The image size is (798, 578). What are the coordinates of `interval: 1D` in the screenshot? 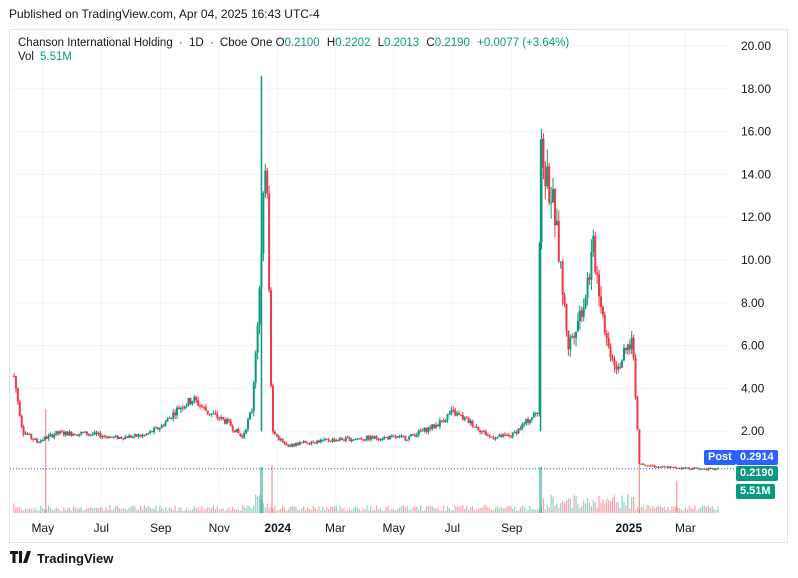 It's located at (196, 43).